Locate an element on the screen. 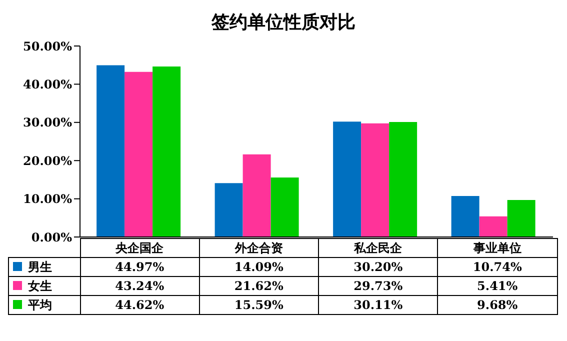 This screenshot has width=567, height=341. legend-label: 女生 is located at coordinates (44, 286).